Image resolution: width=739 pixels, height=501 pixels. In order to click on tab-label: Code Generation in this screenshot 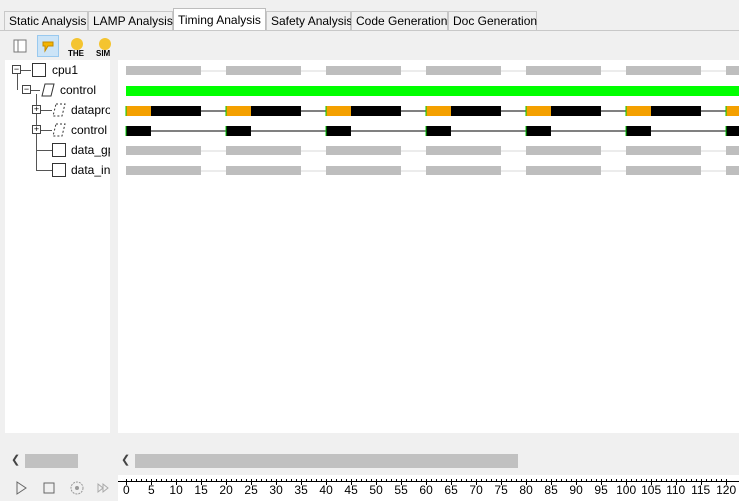, I will do `click(402, 21)`.